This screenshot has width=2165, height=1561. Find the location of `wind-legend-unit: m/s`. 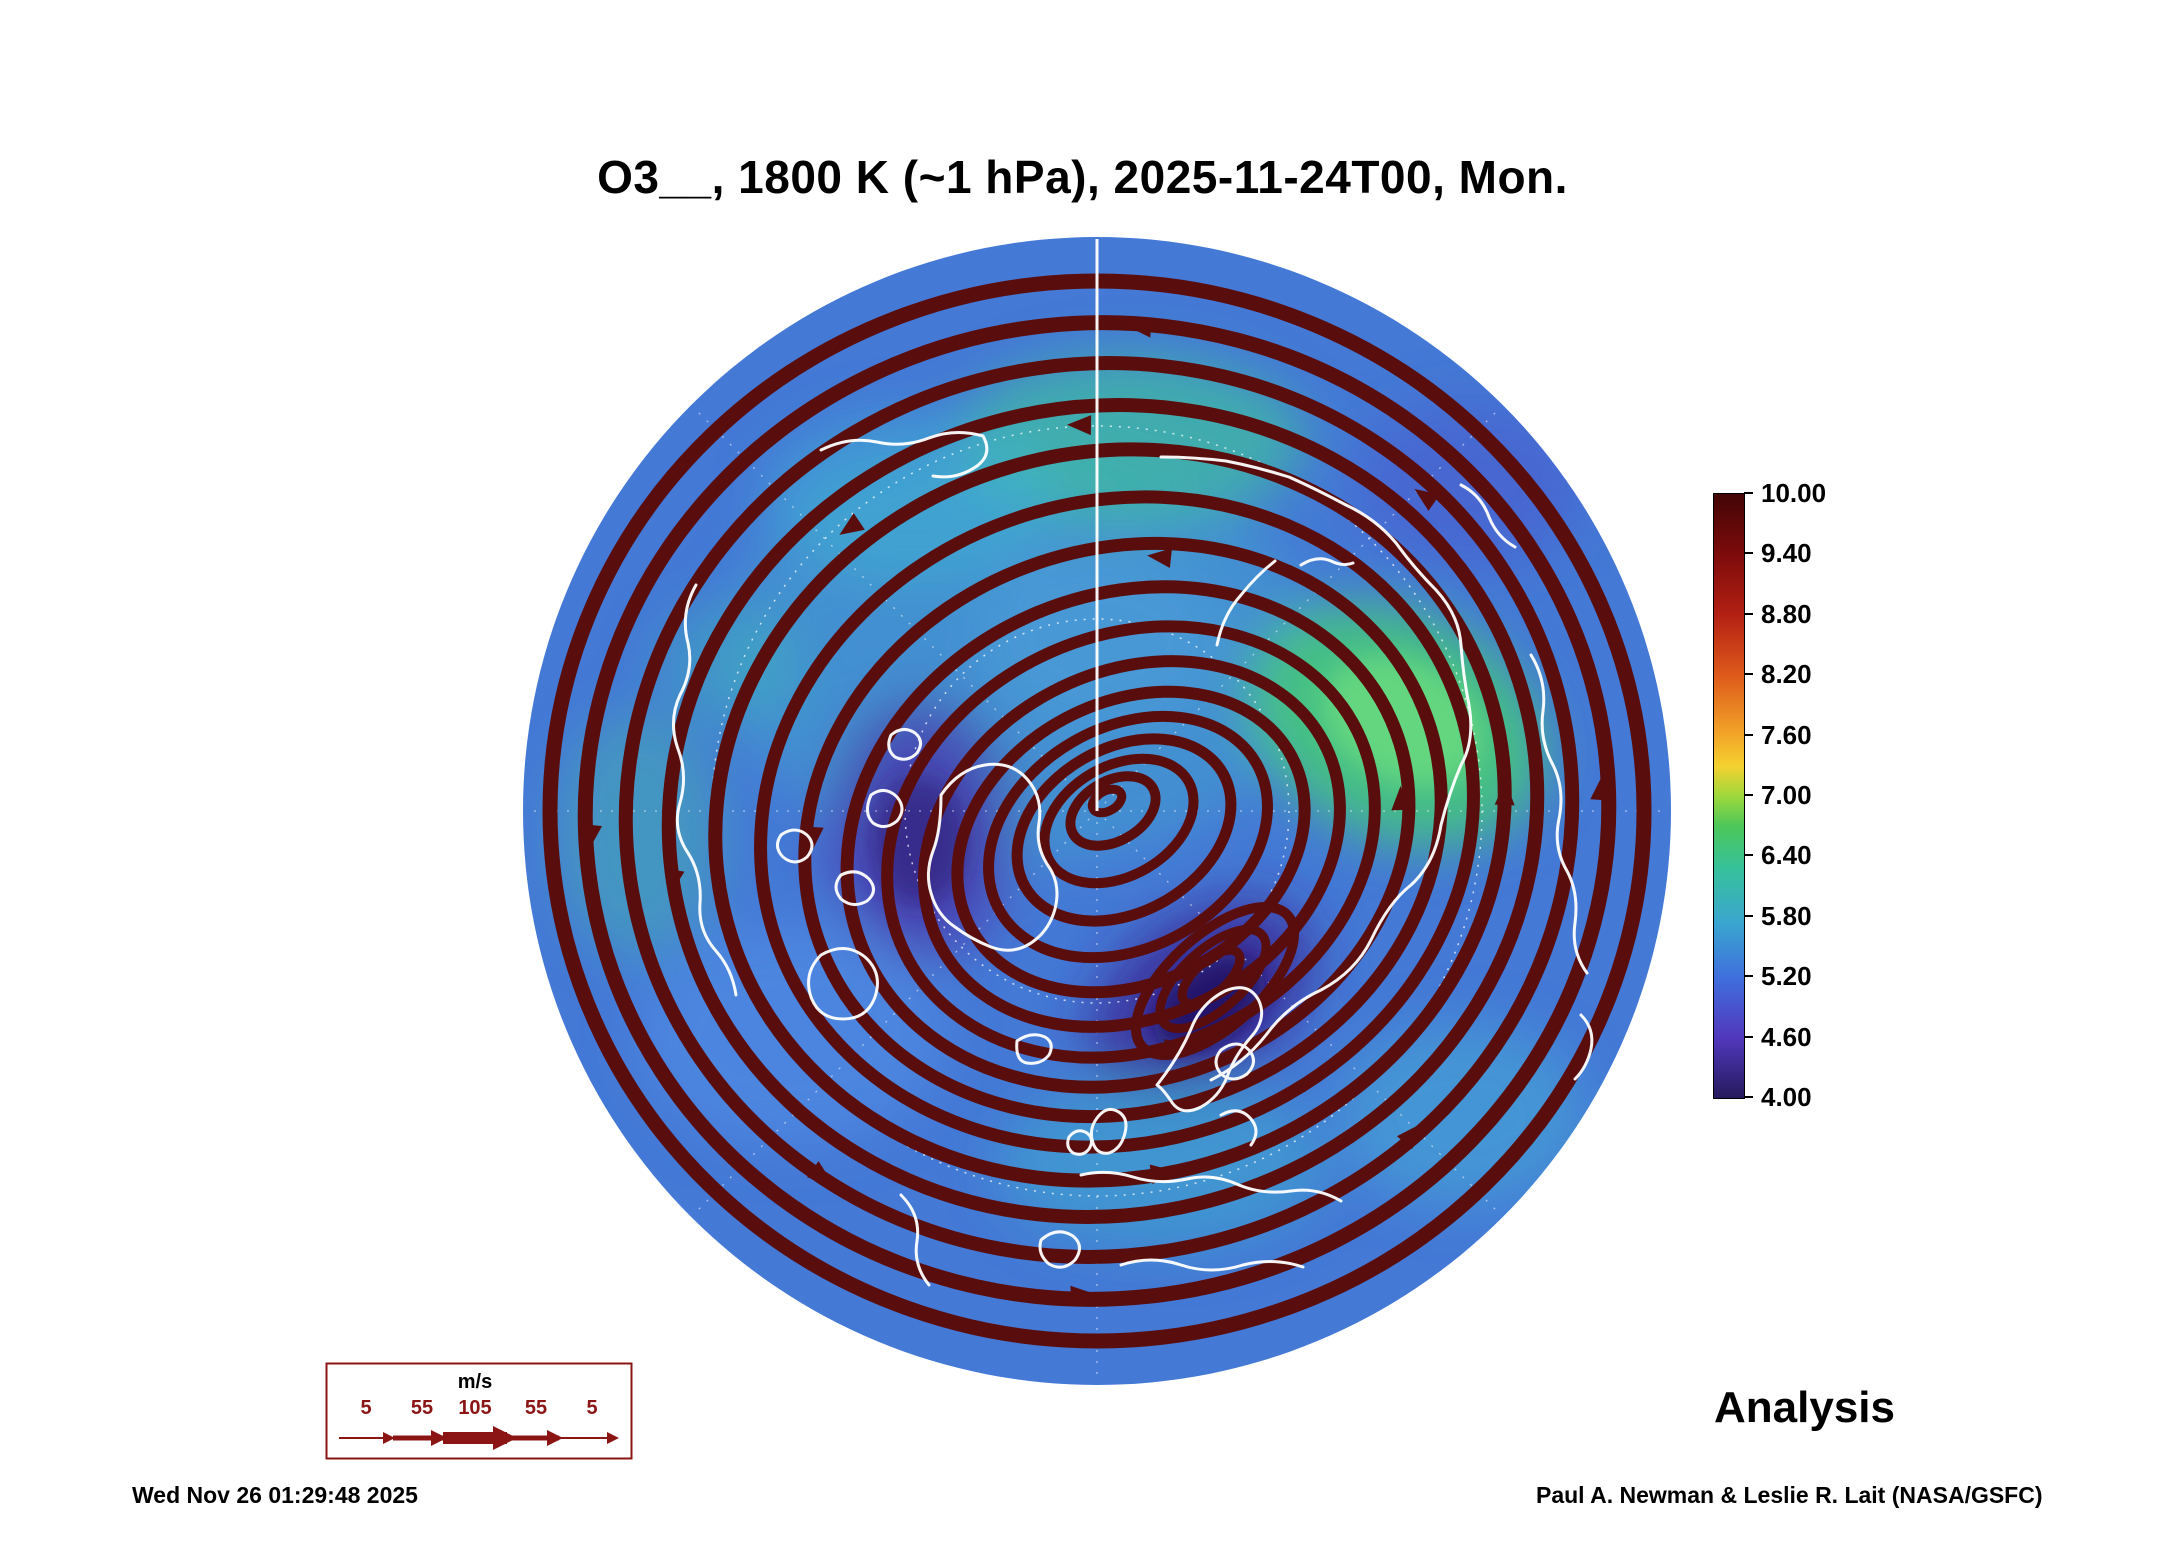

wind-legend-unit: m/s is located at coordinates (475, 1382).